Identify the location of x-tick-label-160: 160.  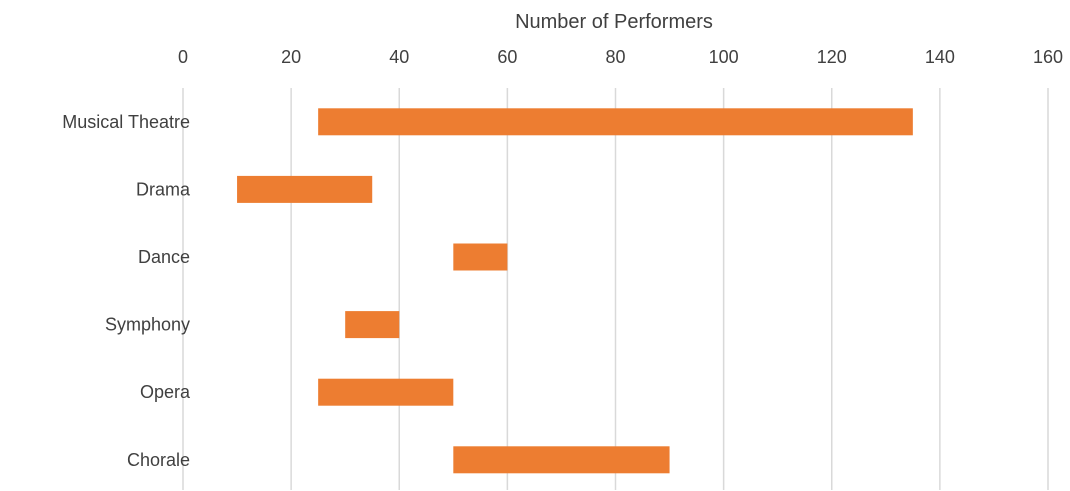
(1048, 57).